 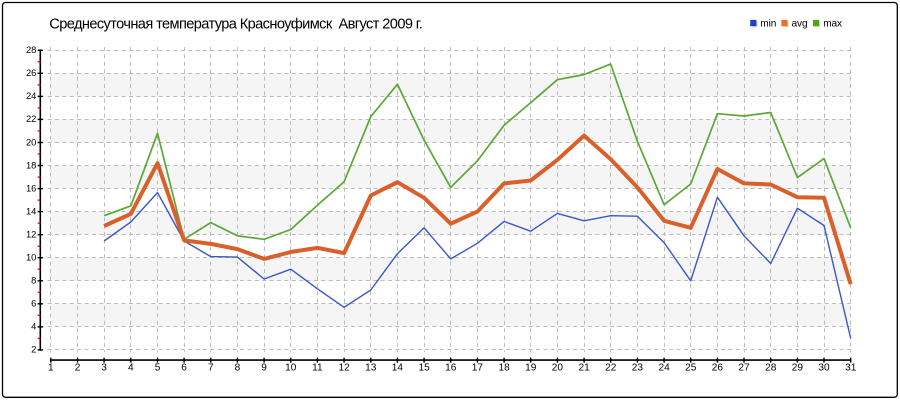 I want to click on svg-text: 30, so click(x=824, y=368).